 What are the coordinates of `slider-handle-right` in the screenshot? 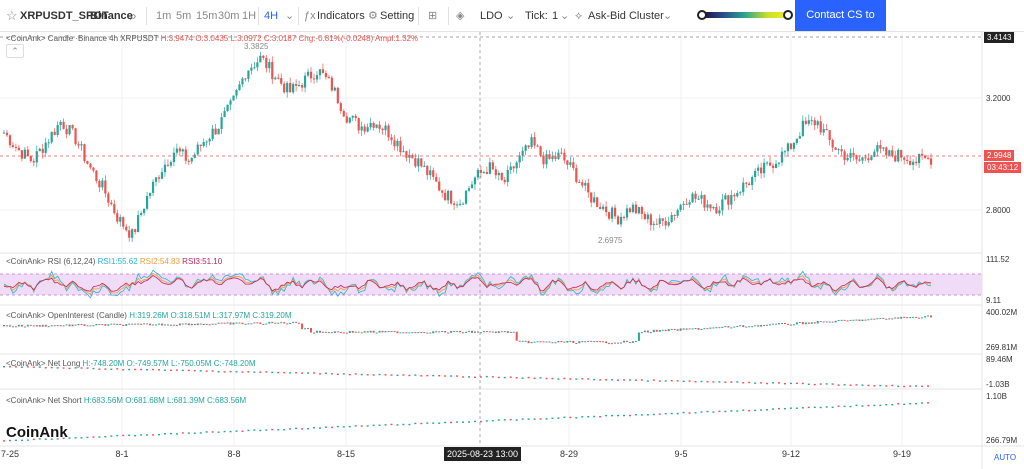 It's located at (788, 15).